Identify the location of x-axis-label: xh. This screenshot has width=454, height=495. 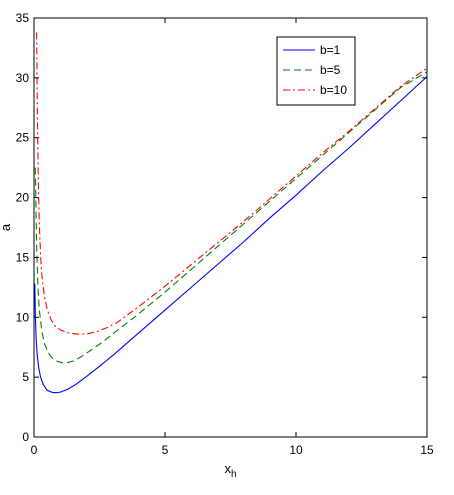
(230, 470).